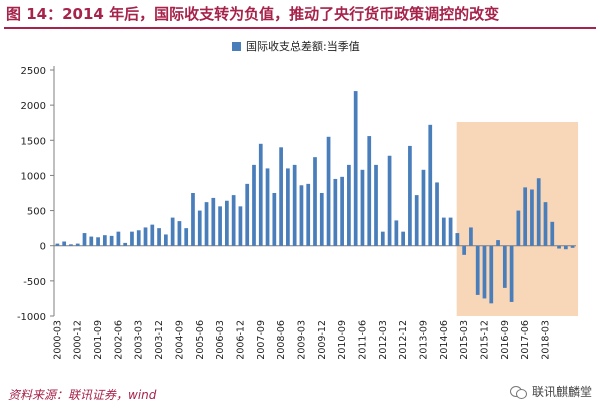 The image size is (600, 412). What do you see at coordinates (240, 340) in the screenshot?
I see `x-tick-label: 2006-12` at bounding box center [240, 340].